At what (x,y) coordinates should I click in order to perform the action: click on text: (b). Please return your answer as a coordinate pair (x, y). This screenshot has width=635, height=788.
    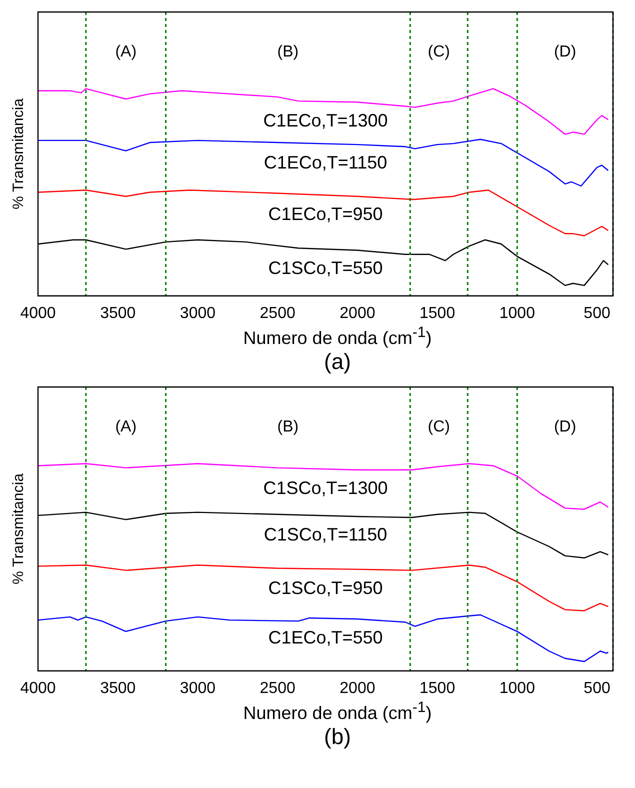
    Looking at the image, I should click on (337, 737).